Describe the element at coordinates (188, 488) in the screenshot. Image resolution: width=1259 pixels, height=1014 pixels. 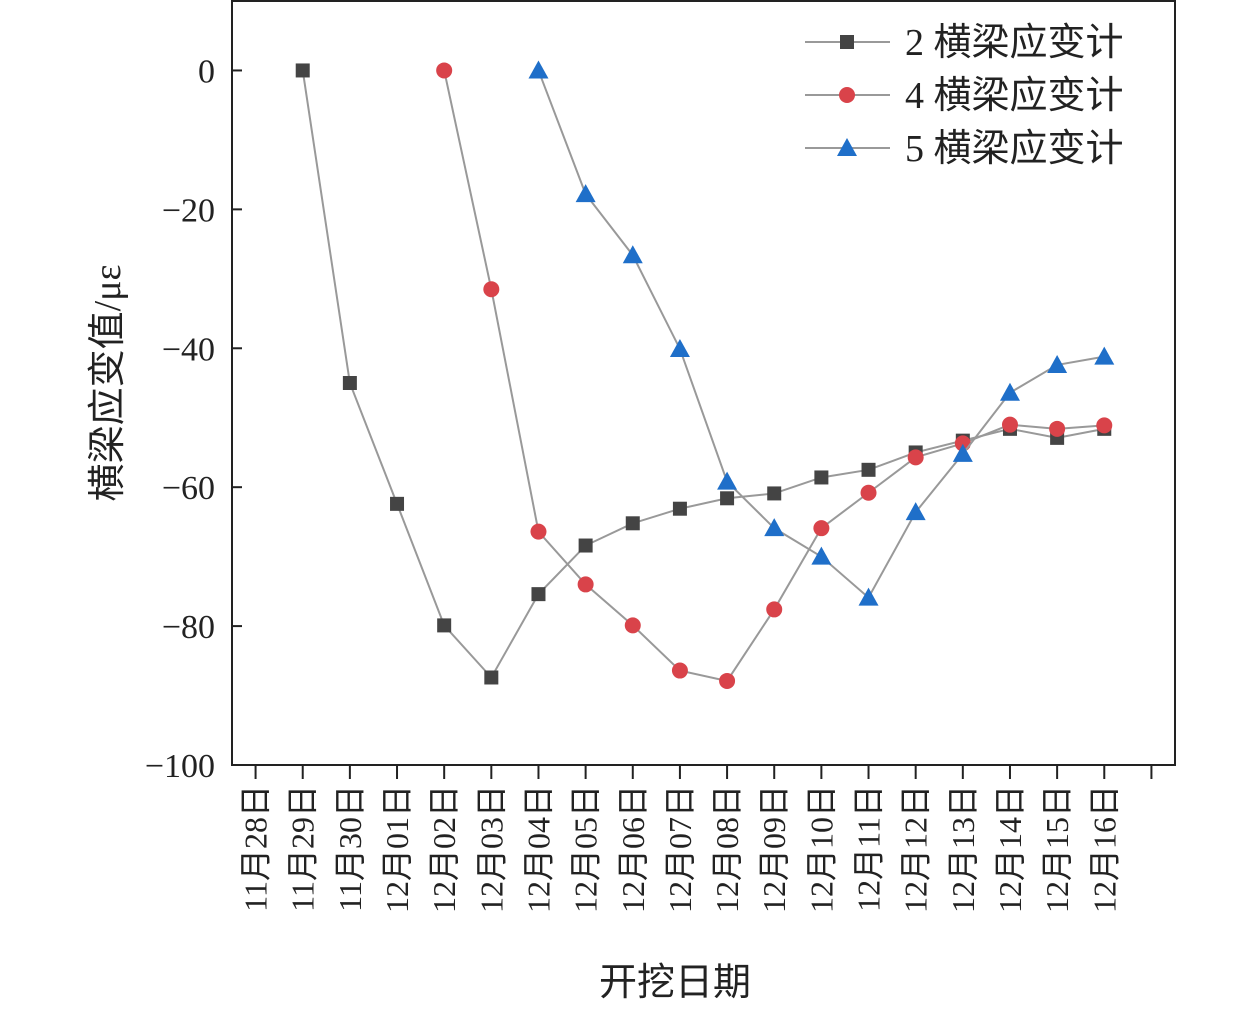
I see `y-tick-label: −60` at that location.